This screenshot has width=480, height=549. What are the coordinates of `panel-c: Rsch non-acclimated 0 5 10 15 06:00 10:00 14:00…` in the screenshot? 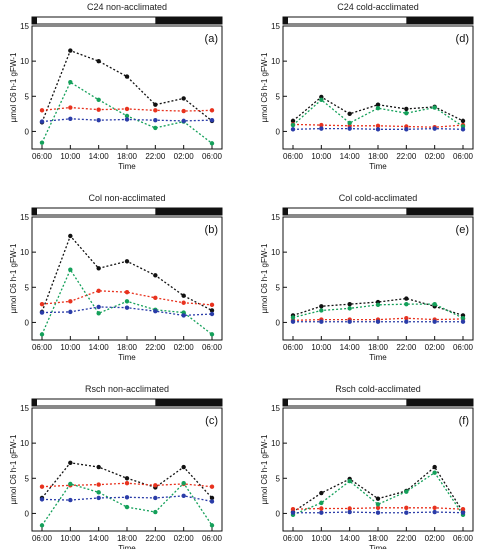 It's located at (116, 466).